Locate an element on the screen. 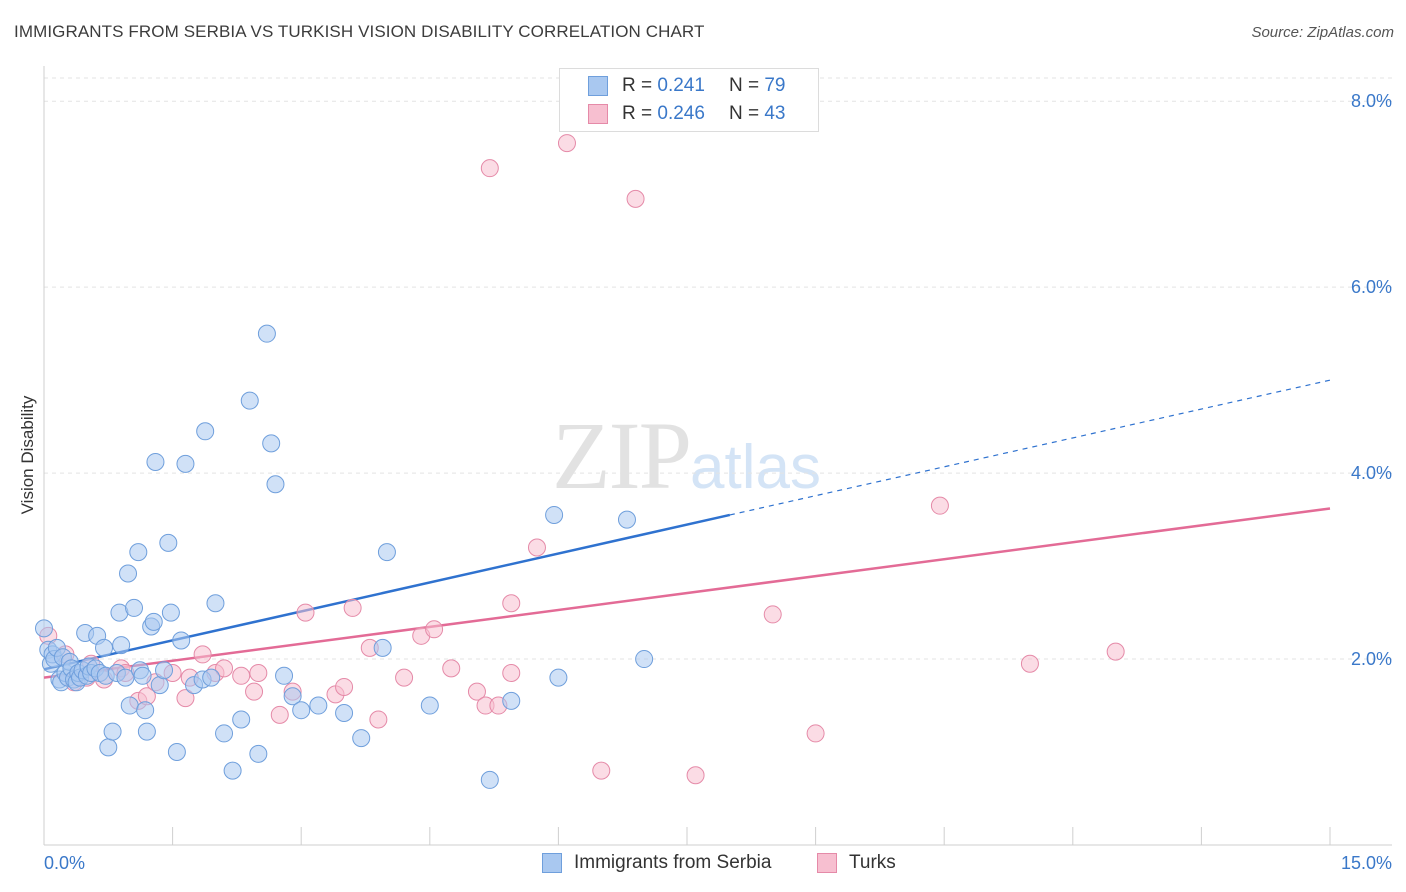 The width and height of the screenshot is (1406, 892). watermark: ZIPatlas is located at coordinates (686, 455).